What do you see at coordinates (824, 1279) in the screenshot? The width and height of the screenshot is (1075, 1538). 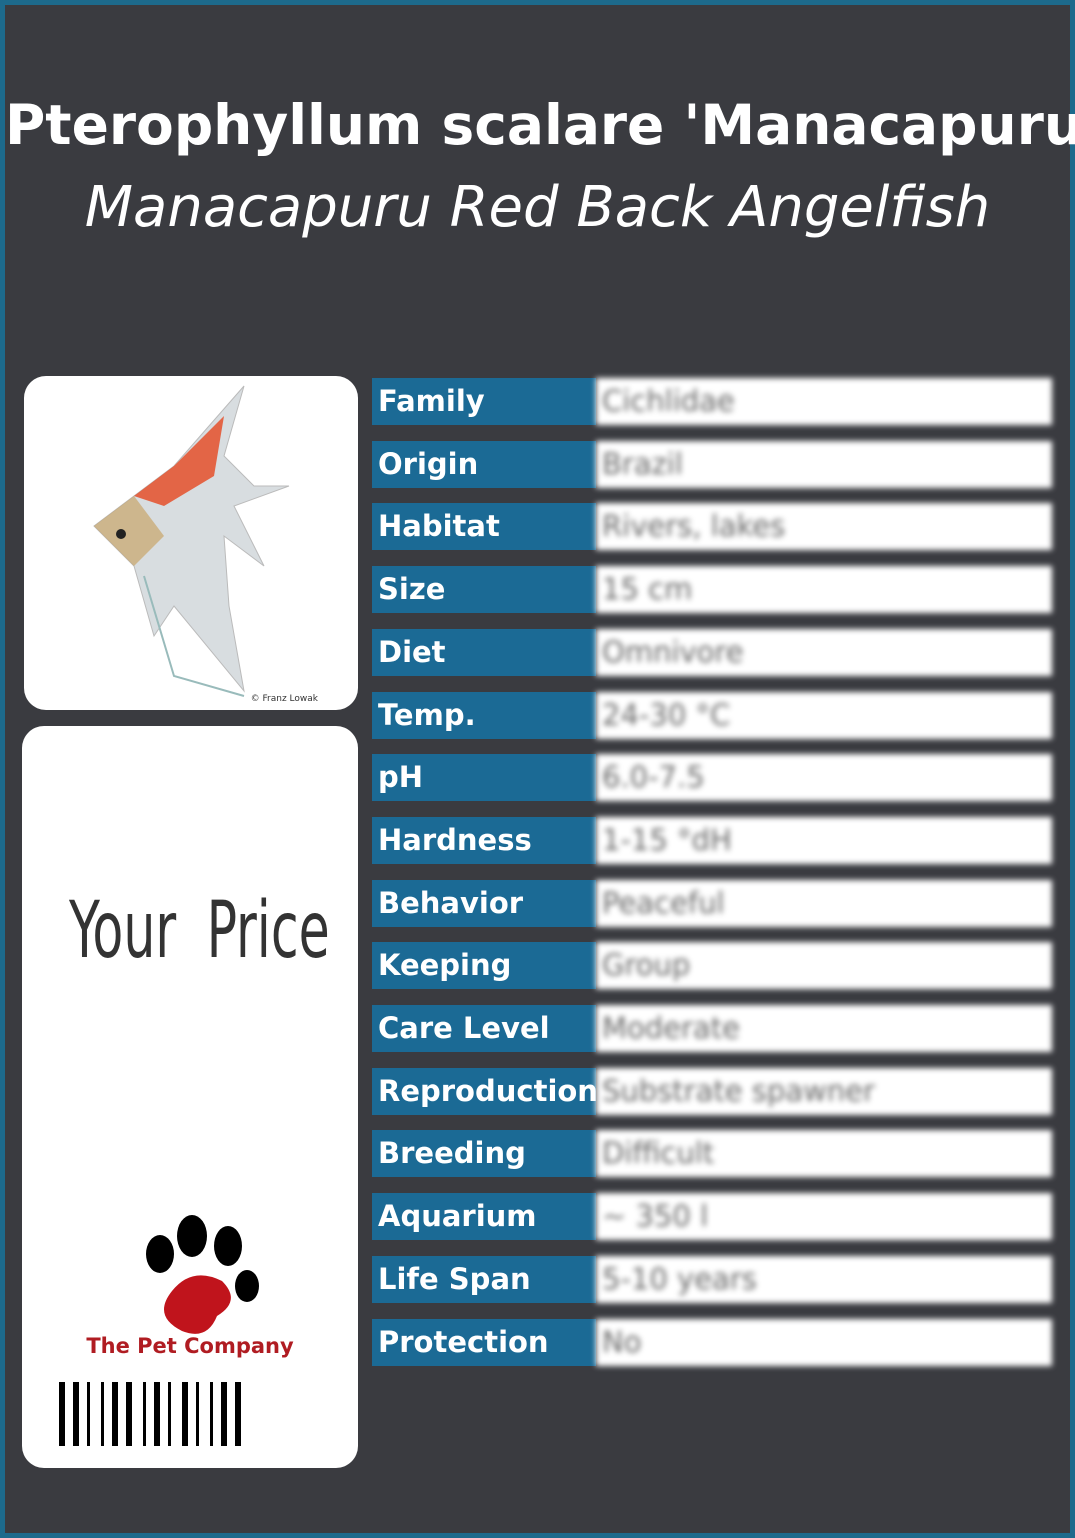 I see `row-value: 5-10 years` at bounding box center [824, 1279].